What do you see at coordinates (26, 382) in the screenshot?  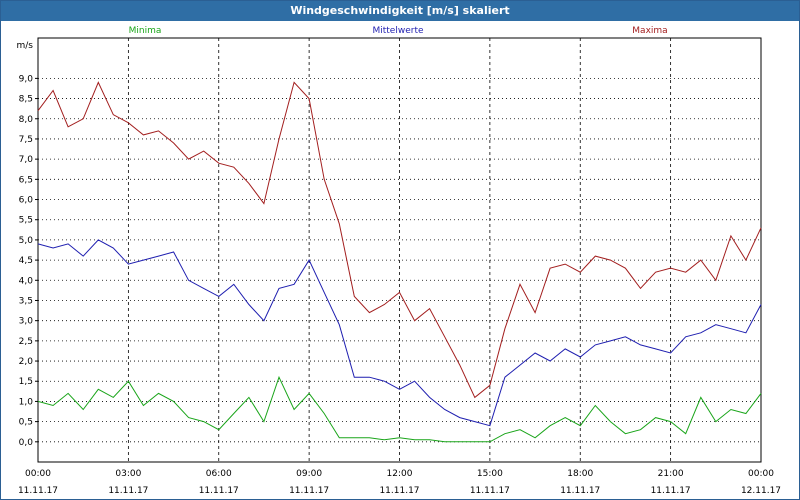 I see `y-tick-label: 1,5` at bounding box center [26, 382].